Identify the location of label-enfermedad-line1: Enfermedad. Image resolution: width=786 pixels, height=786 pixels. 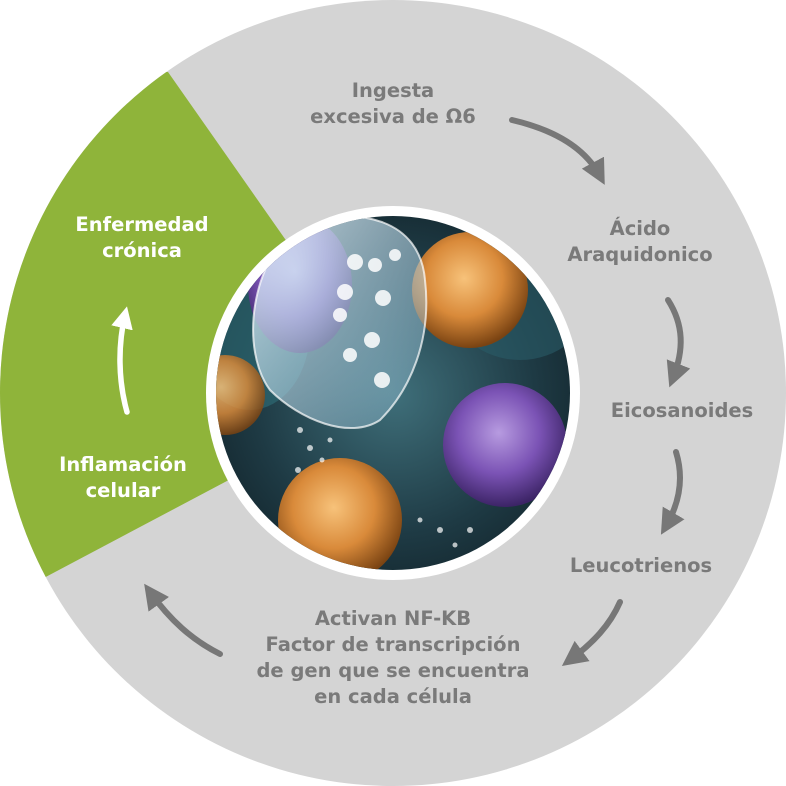
(142, 224).